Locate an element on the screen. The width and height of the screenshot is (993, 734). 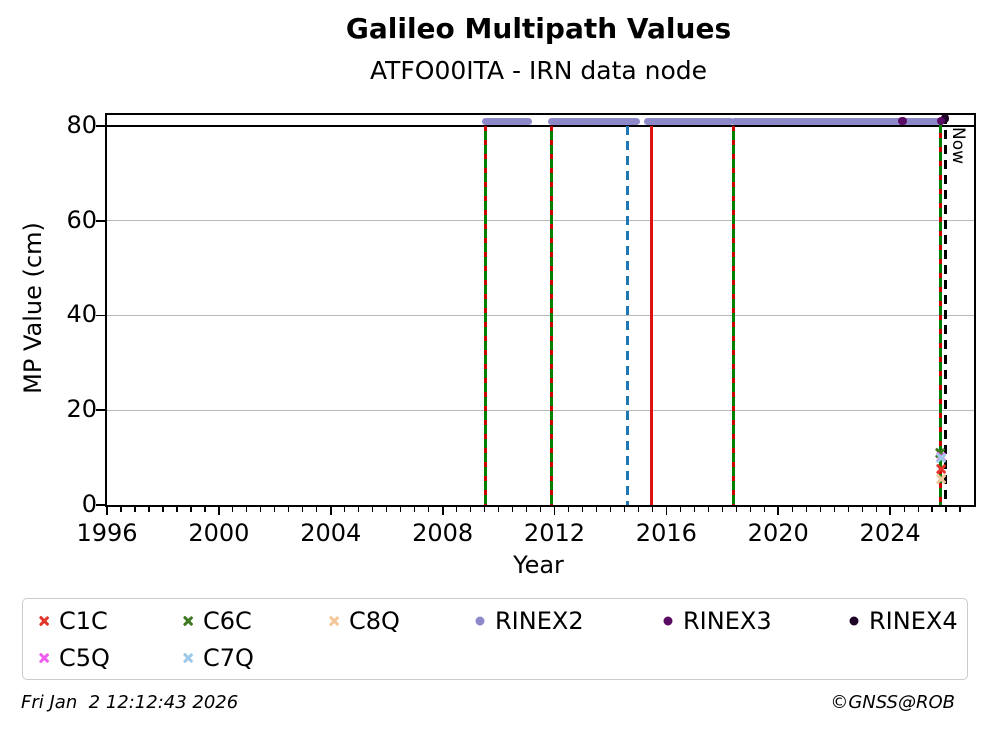
data-point-RINEX3 is located at coordinates (941, 121).